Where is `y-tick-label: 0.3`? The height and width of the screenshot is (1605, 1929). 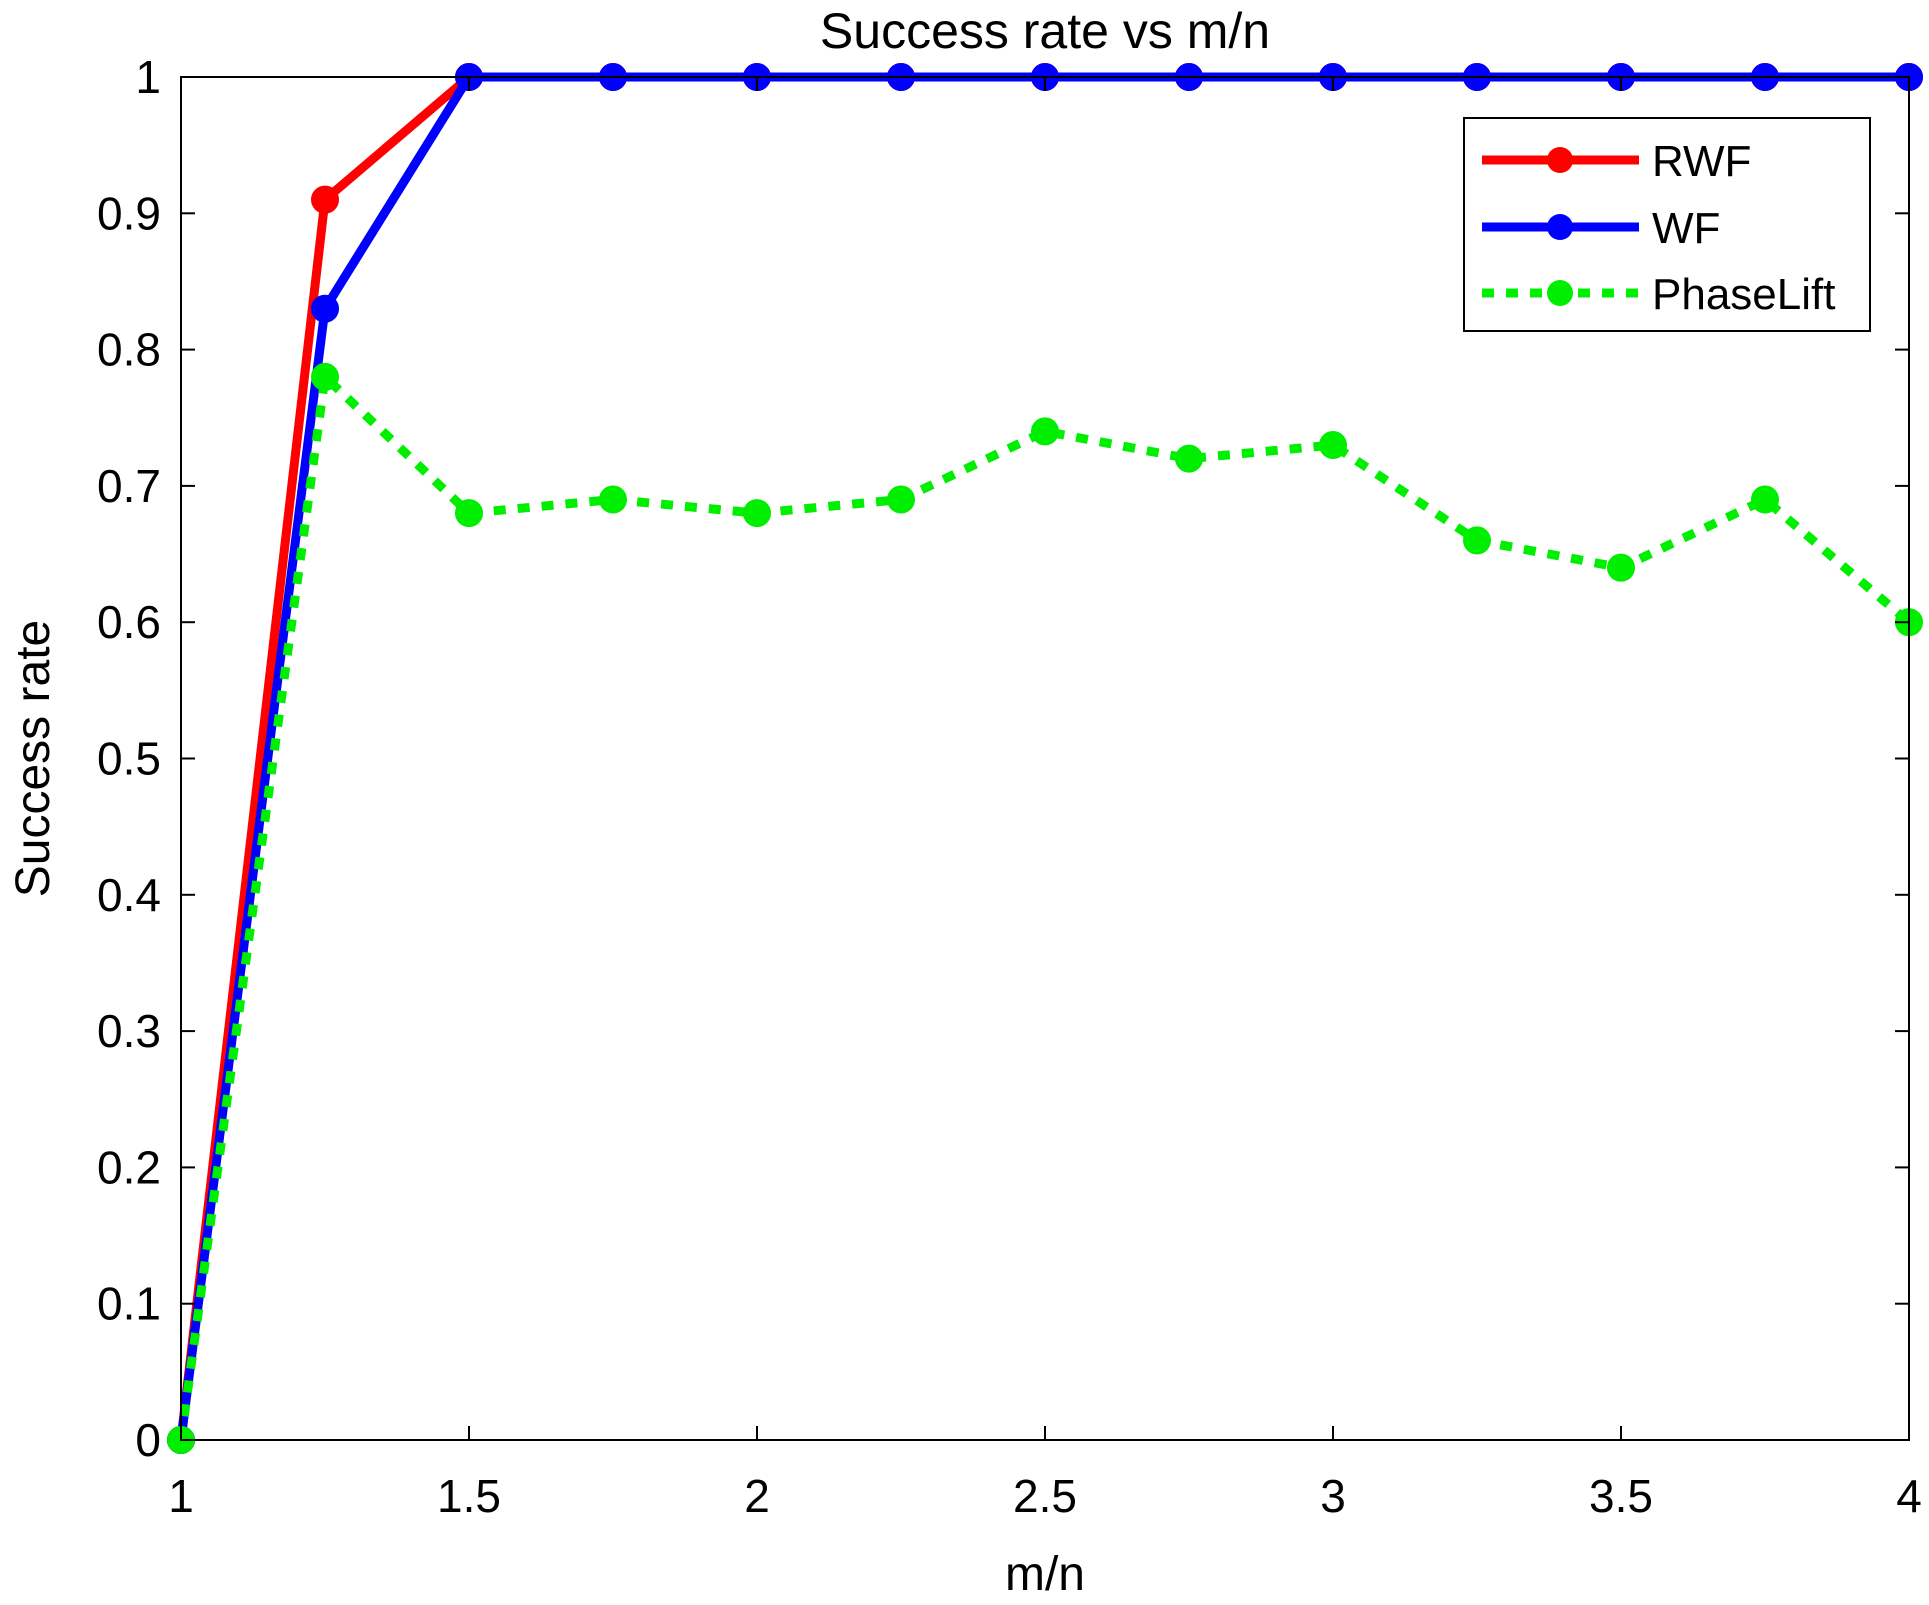
y-tick-label: 0.3 is located at coordinates (129, 1031).